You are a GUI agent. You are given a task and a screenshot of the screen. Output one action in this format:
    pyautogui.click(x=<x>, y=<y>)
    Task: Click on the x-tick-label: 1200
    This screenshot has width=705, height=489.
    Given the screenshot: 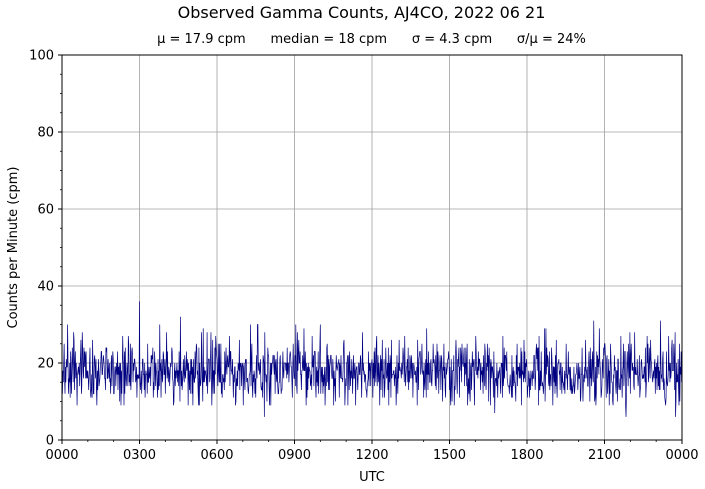 What is the action you would take?
    pyautogui.click(x=371, y=455)
    